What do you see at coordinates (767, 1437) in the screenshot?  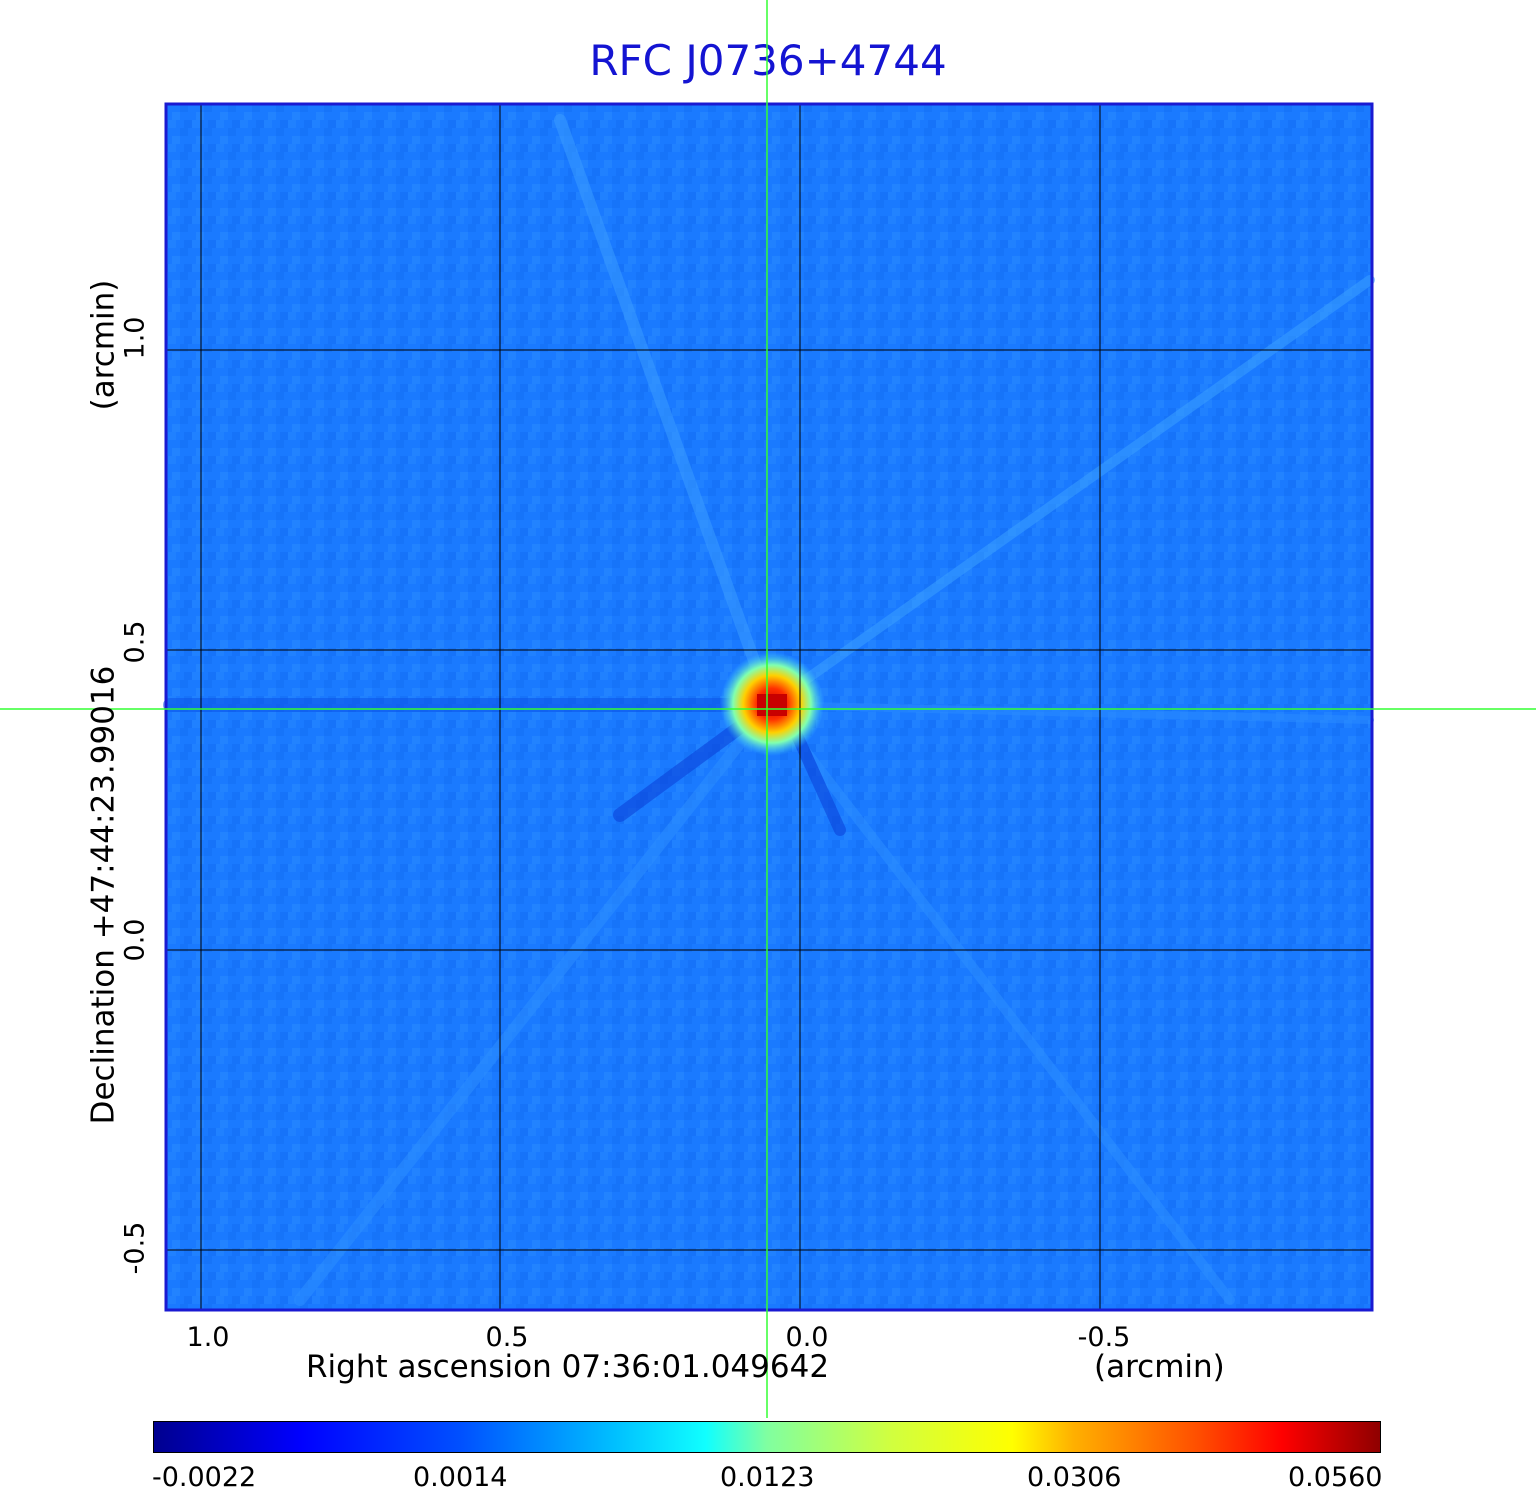 I see `colorbar` at bounding box center [767, 1437].